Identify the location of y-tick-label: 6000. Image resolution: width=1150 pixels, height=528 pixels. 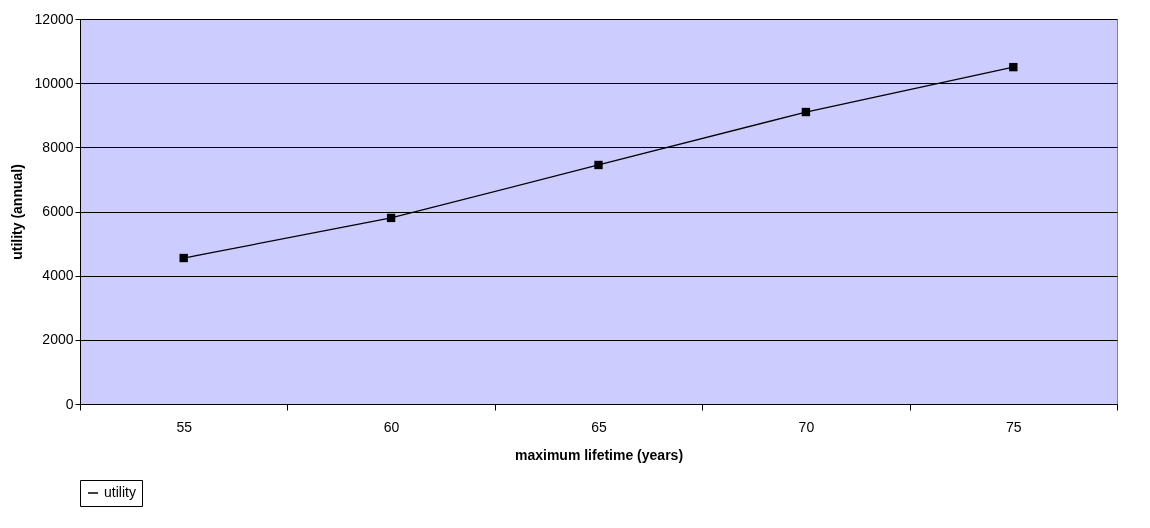
(58, 211).